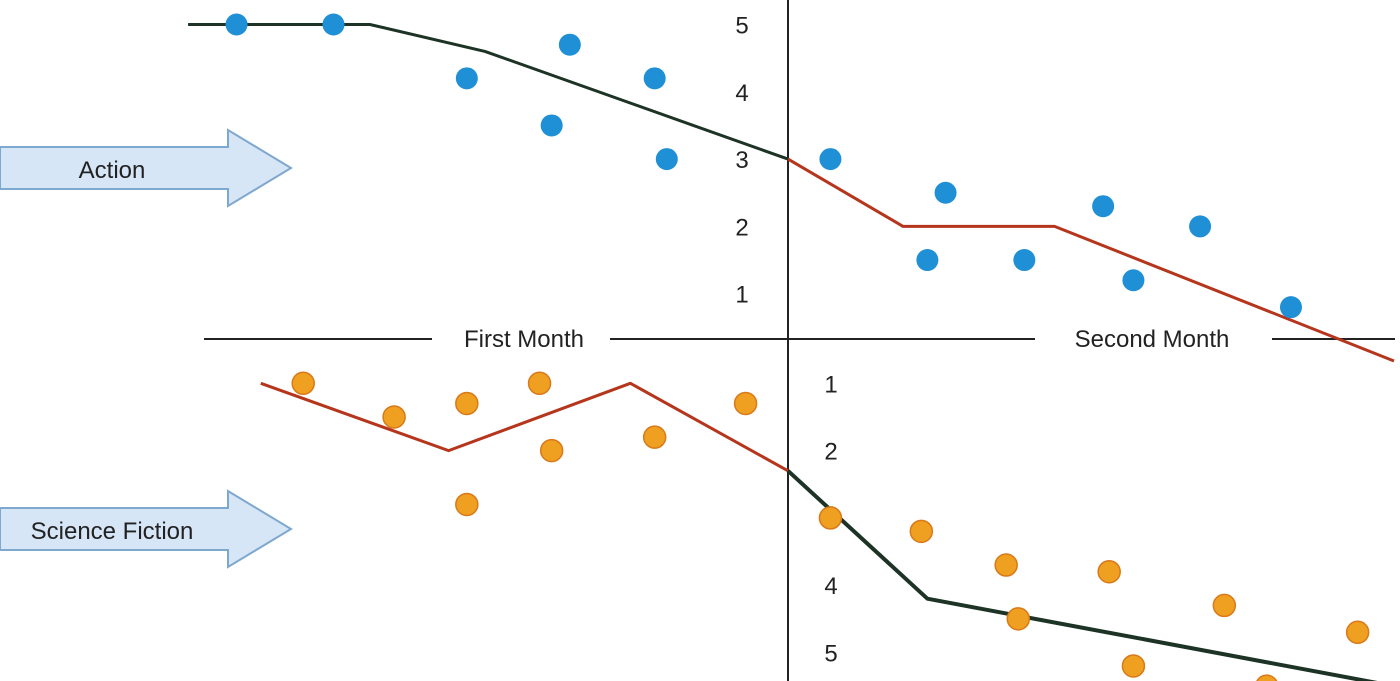 The image size is (1400, 681). I want to click on top-tick-label: 3, so click(741, 160).